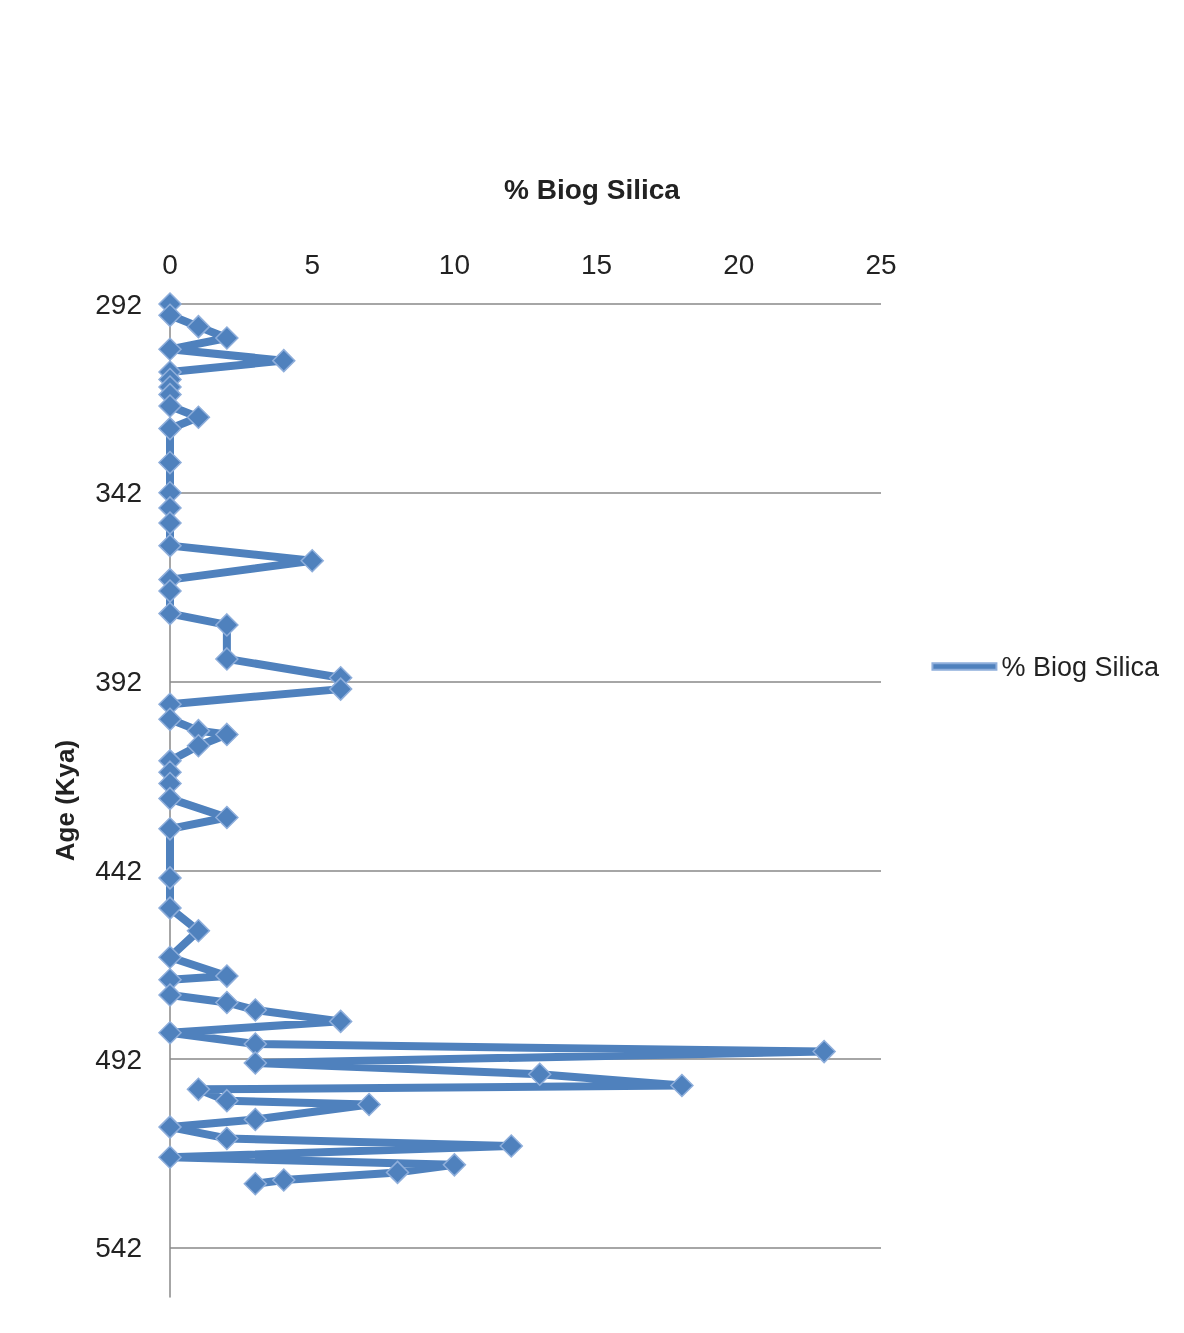 This screenshot has height=1333, width=1184. What do you see at coordinates (454, 264) in the screenshot?
I see `x-tick-label: 10` at bounding box center [454, 264].